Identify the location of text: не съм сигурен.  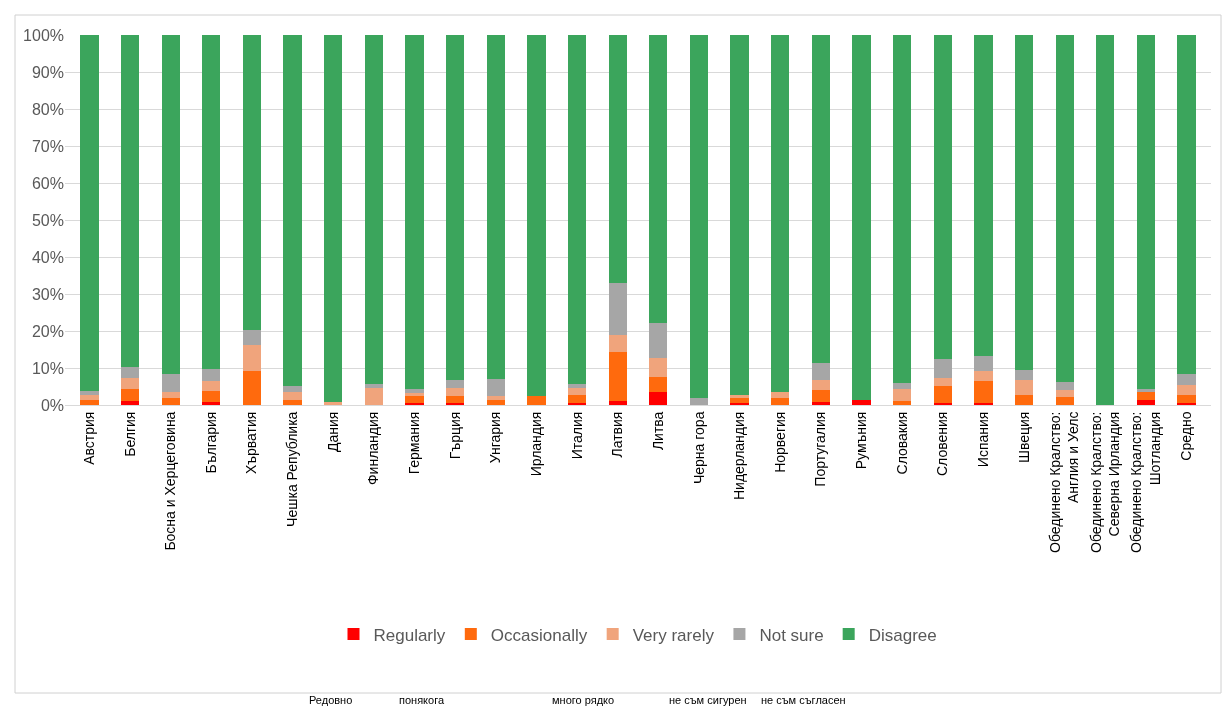
(708, 700).